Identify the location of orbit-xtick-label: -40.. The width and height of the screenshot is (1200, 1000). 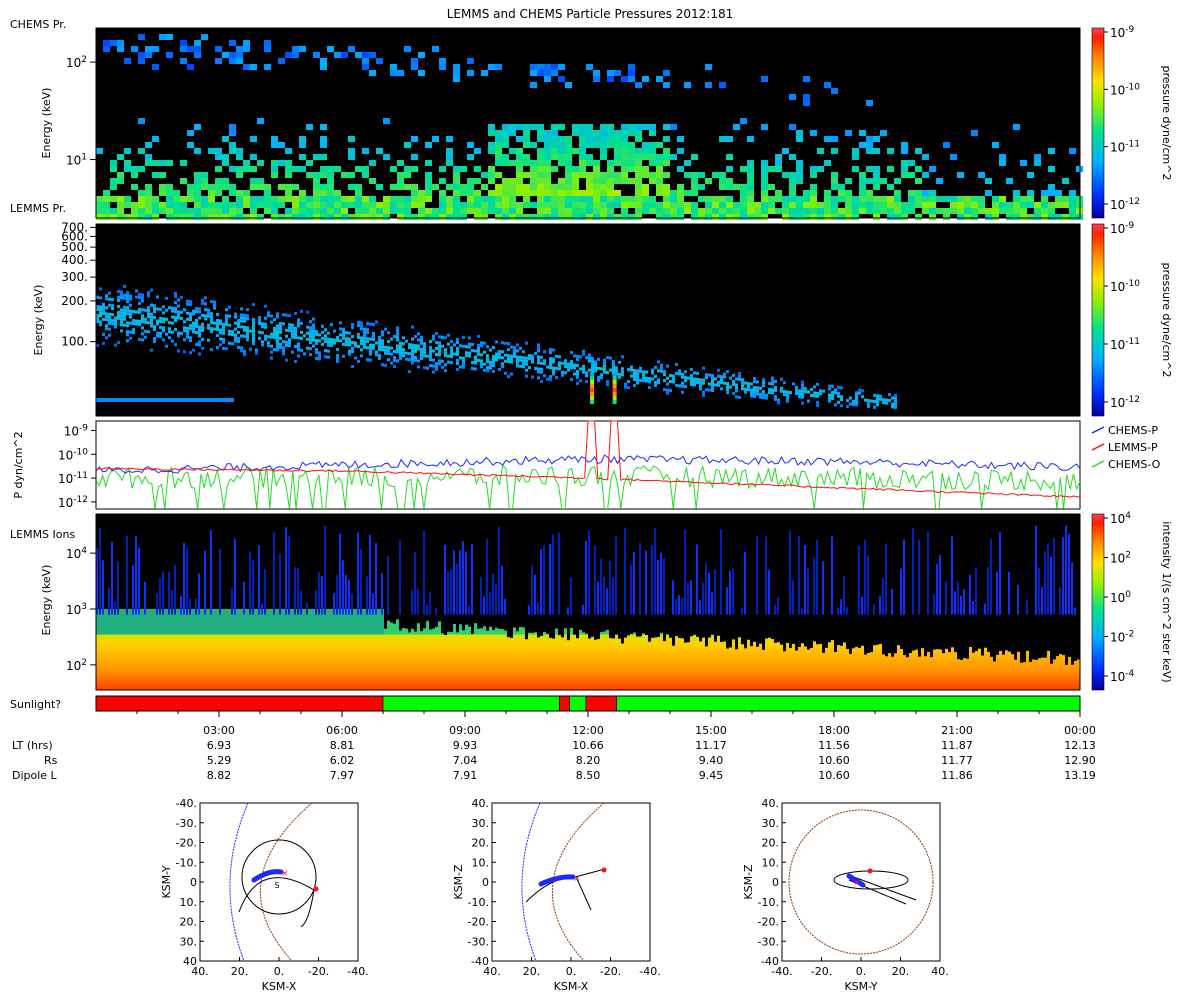
(649, 971).